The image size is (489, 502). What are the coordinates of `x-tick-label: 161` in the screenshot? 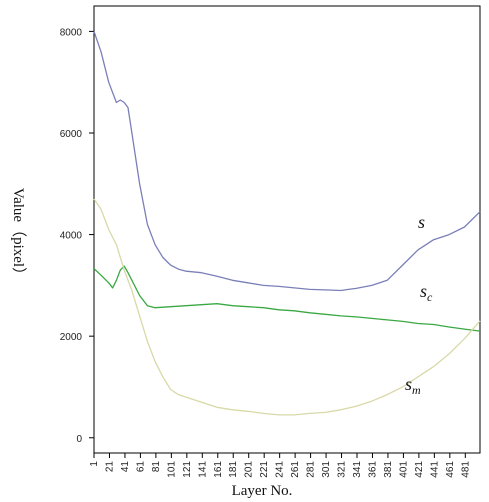 It's located at (218, 469).